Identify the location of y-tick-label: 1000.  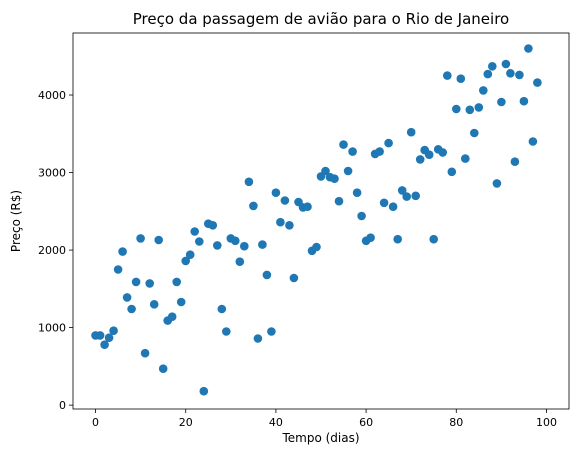
(52, 328).